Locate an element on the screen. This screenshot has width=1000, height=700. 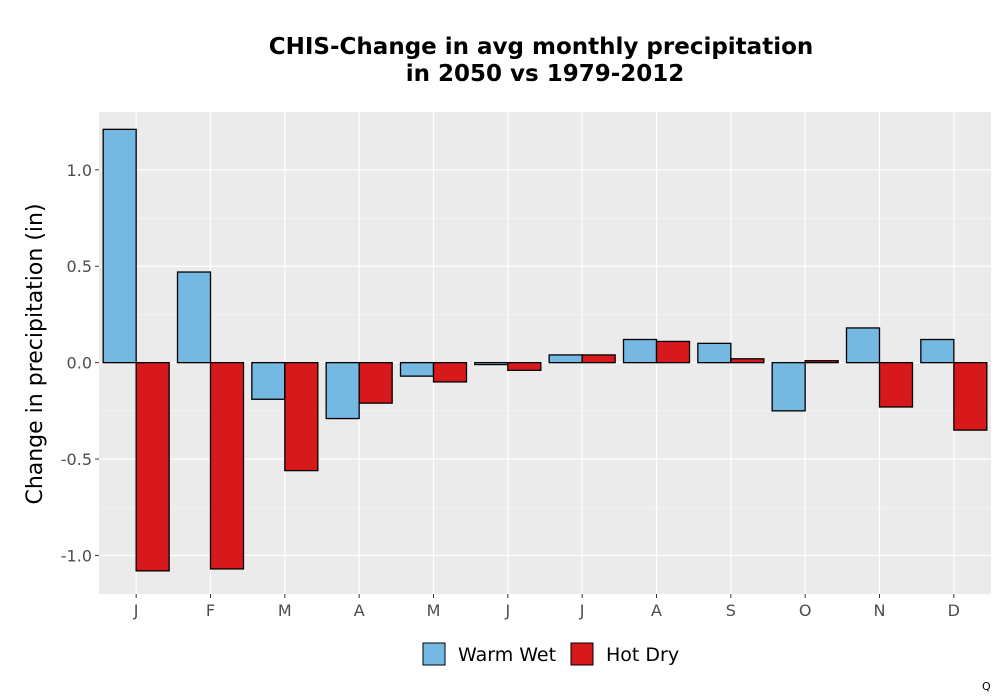
y-axis-ticks: 1.0 0.5 0.0 -0.5 -1.0 is located at coordinates (80, 363).